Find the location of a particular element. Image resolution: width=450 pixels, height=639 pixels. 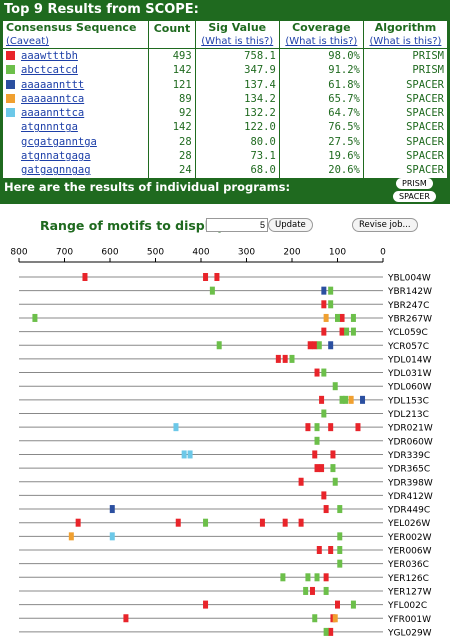

gene-label: YDL060W is located at coordinates (409, 388).